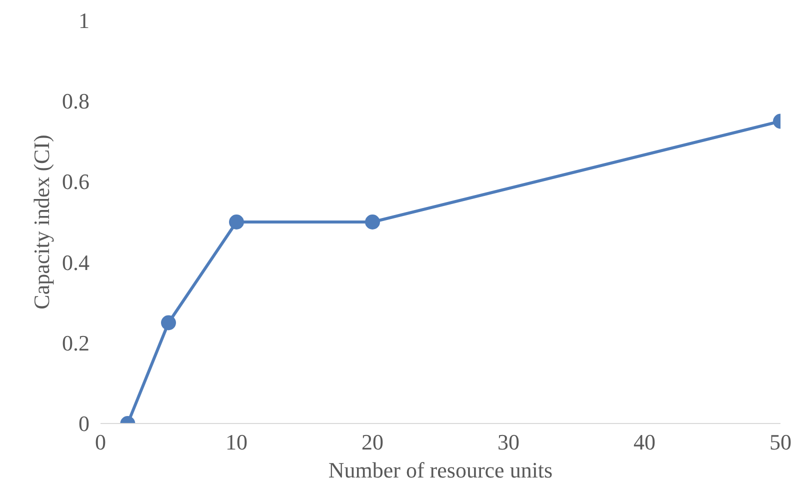 Image resolution: width=804 pixels, height=485 pixels. Describe the element at coordinates (76, 101) in the screenshot. I see `y-tick-label: 0.8` at that location.